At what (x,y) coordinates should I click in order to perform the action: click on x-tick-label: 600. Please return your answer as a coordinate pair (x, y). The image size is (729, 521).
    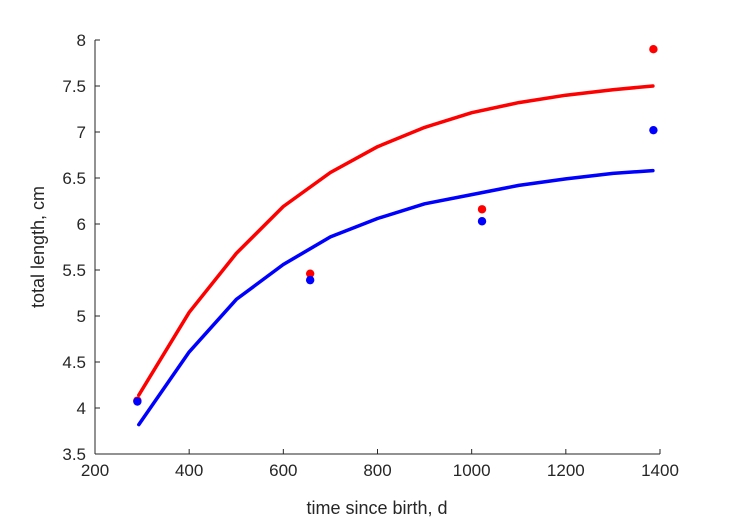
    Looking at the image, I should click on (283, 470).